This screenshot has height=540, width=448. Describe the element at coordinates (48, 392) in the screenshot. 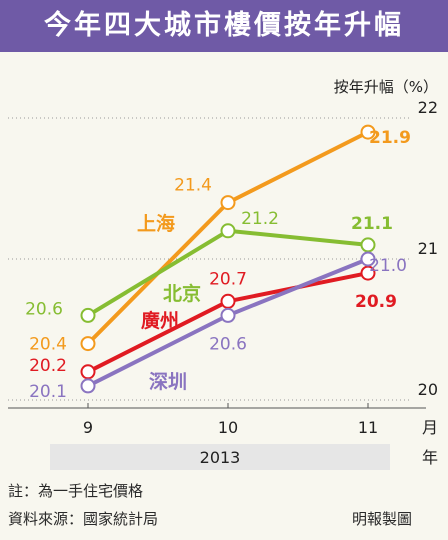

I see `data-label: 20.1` at that location.